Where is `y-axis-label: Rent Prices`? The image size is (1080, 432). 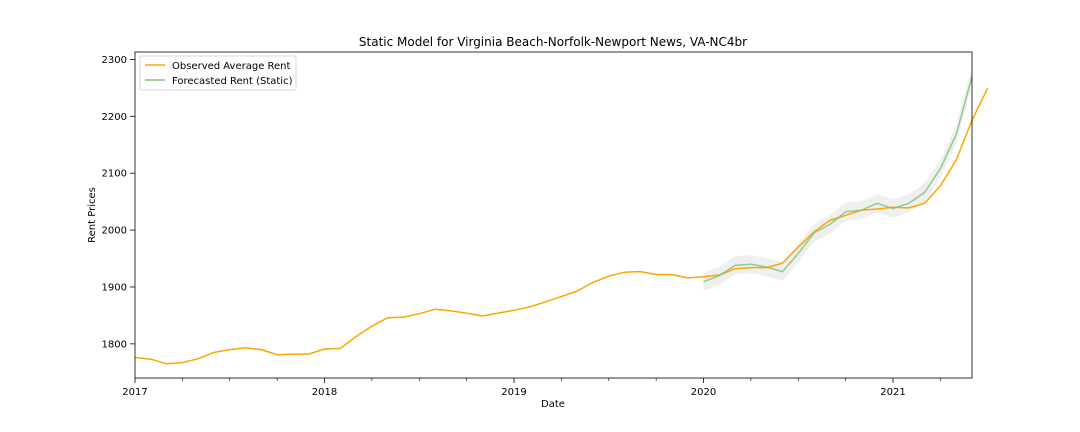 y-axis-label: Rent Prices is located at coordinates (92, 215).